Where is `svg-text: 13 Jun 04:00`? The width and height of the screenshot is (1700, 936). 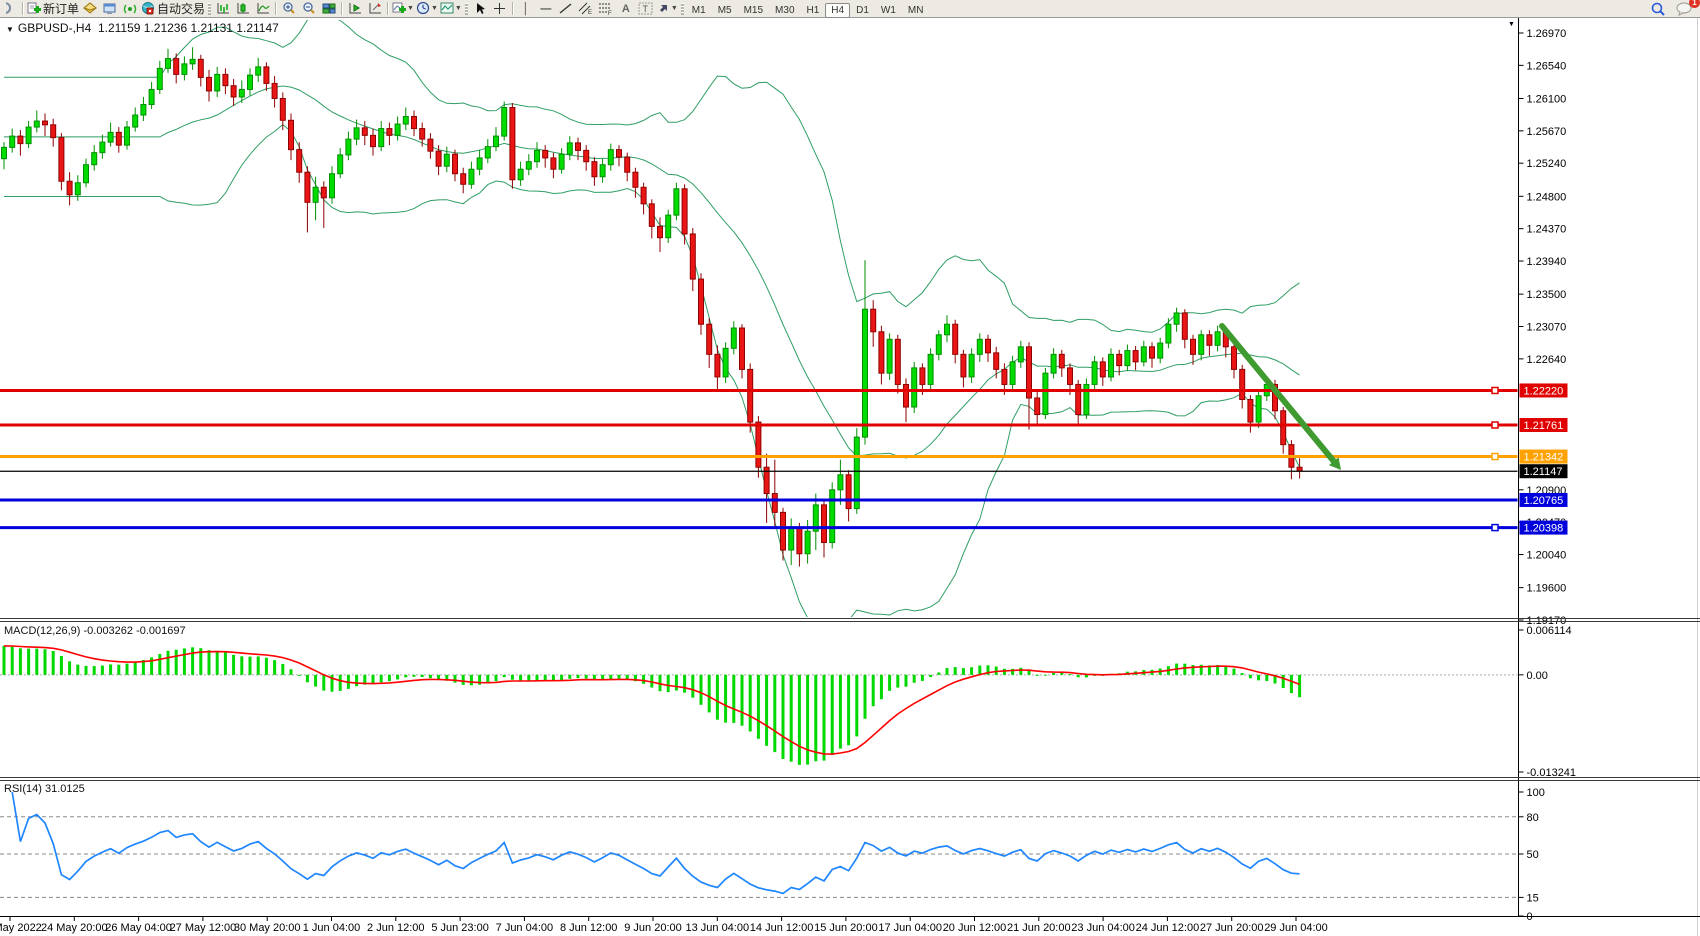 svg-text: 13 Jun 04:00 is located at coordinates (717, 928).